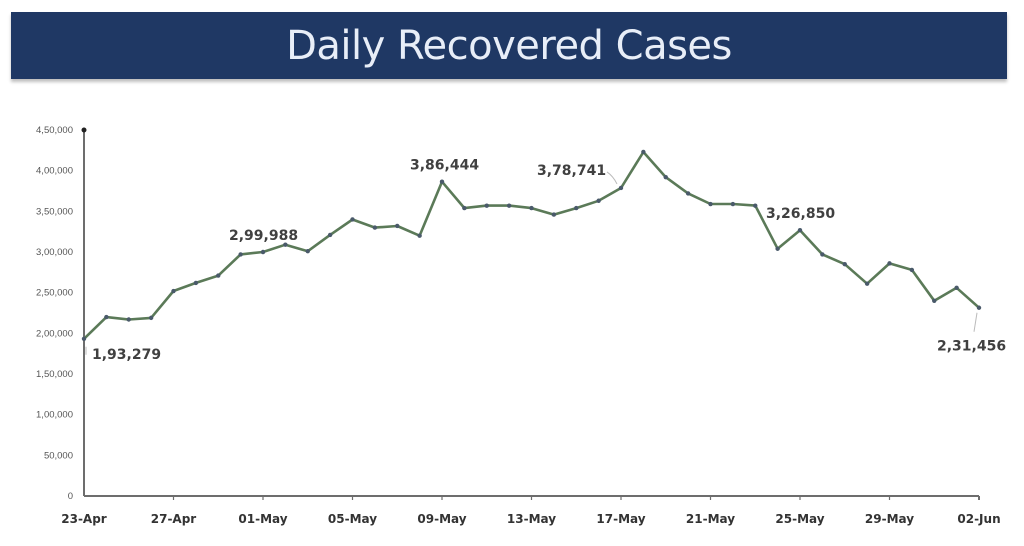 This screenshot has height=546, width=1024. What do you see at coordinates (126, 355) in the screenshot?
I see `data-label: 1,93,279` at bounding box center [126, 355].